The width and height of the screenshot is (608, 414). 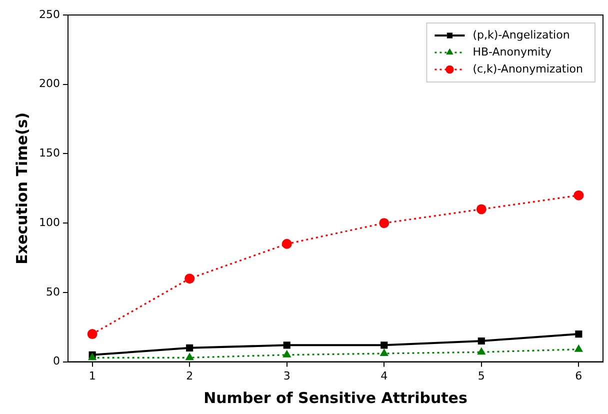 What do you see at coordinates (336, 397) in the screenshot?
I see `x-axis-title: Number of Sensitive Attributes` at bounding box center [336, 397].